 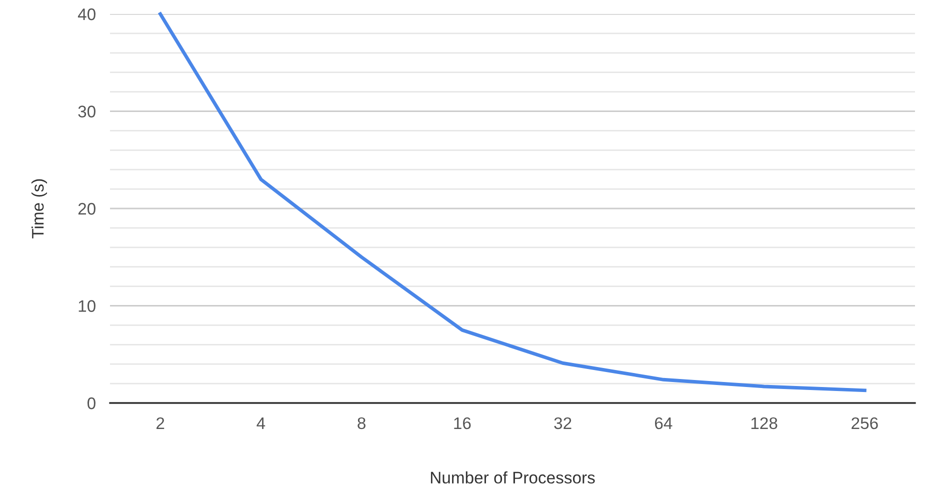 What do you see at coordinates (87, 112) in the screenshot?
I see `y-tick-label: 30` at bounding box center [87, 112].